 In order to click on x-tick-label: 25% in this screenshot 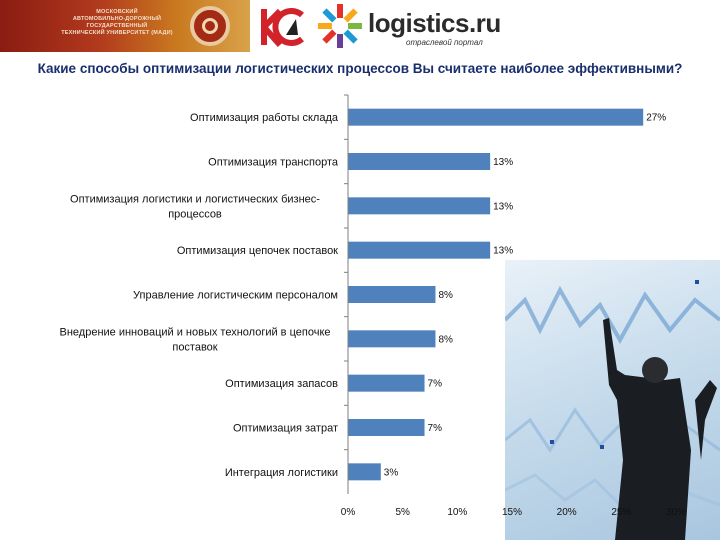, I will do `click(621, 512)`.